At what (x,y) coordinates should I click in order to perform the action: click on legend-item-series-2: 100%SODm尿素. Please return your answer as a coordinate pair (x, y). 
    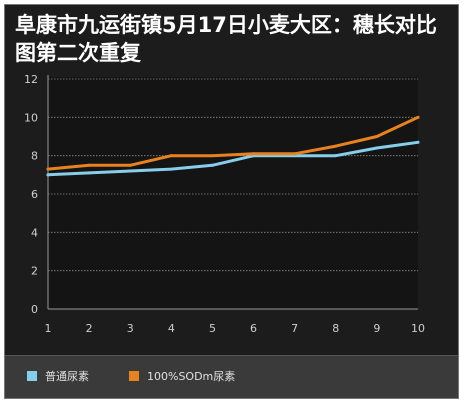
    Looking at the image, I should click on (182, 376).